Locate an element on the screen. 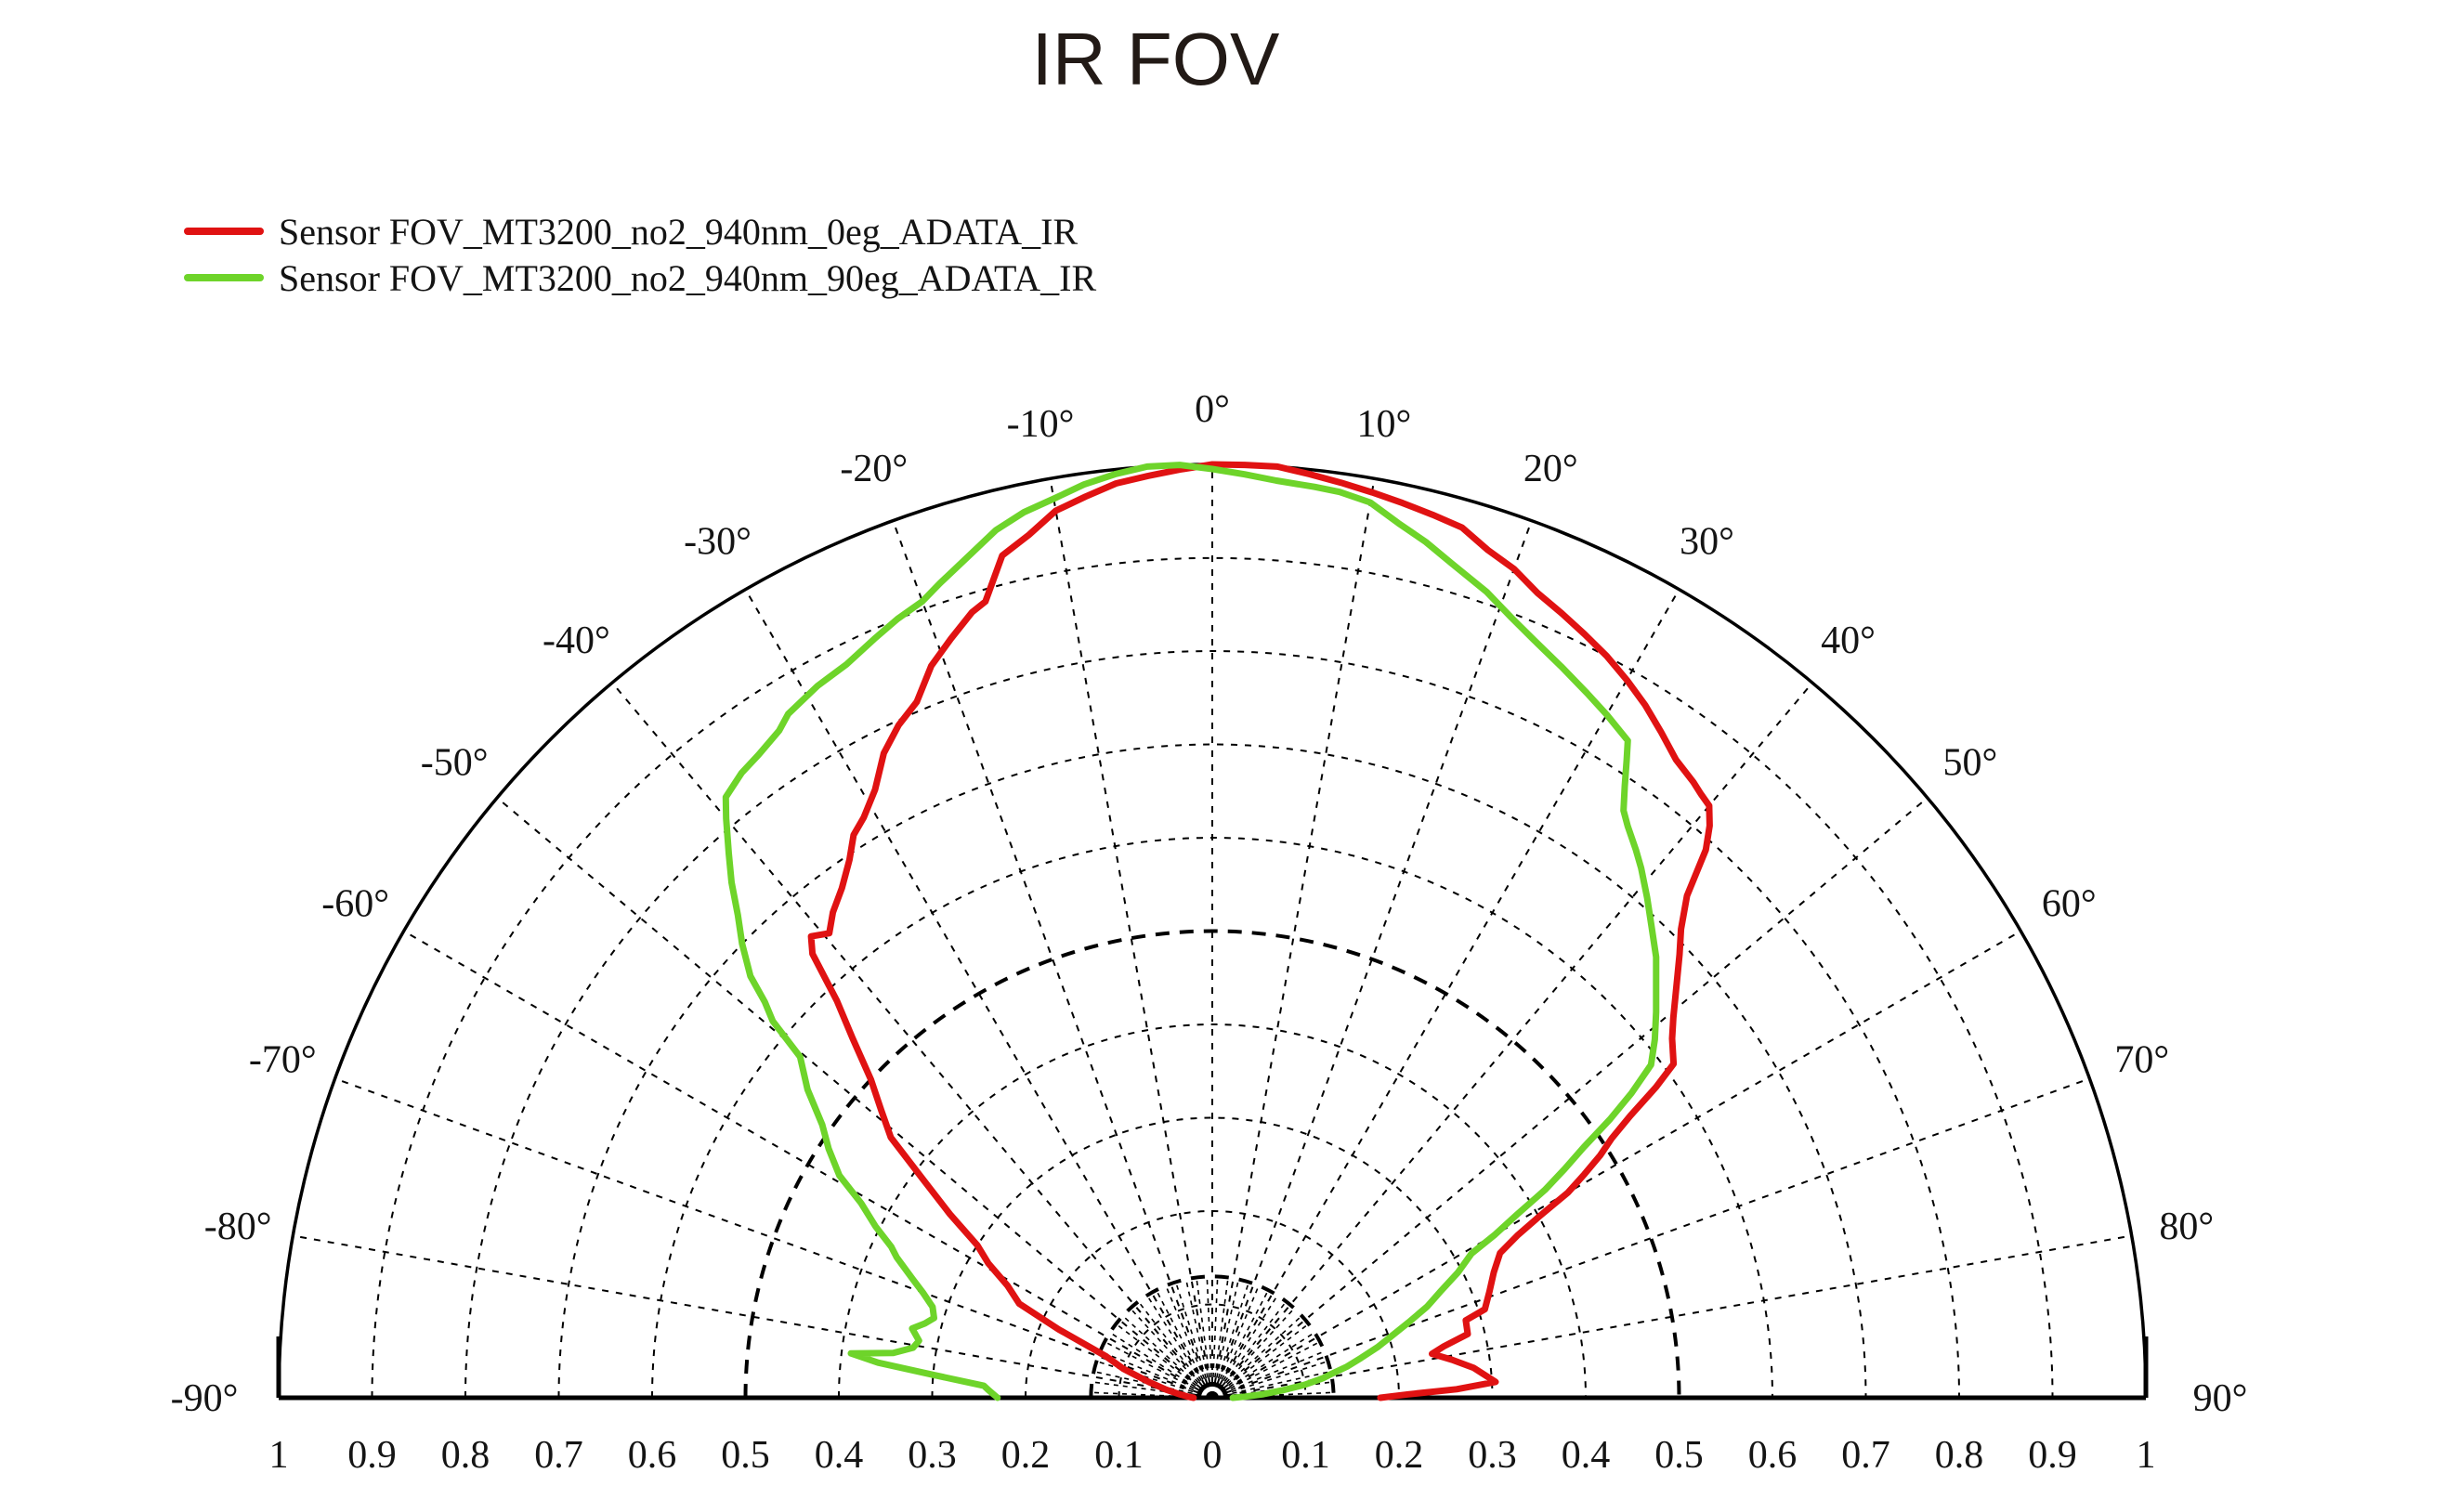  angle-tick-label: -90° is located at coordinates (205, 1398).